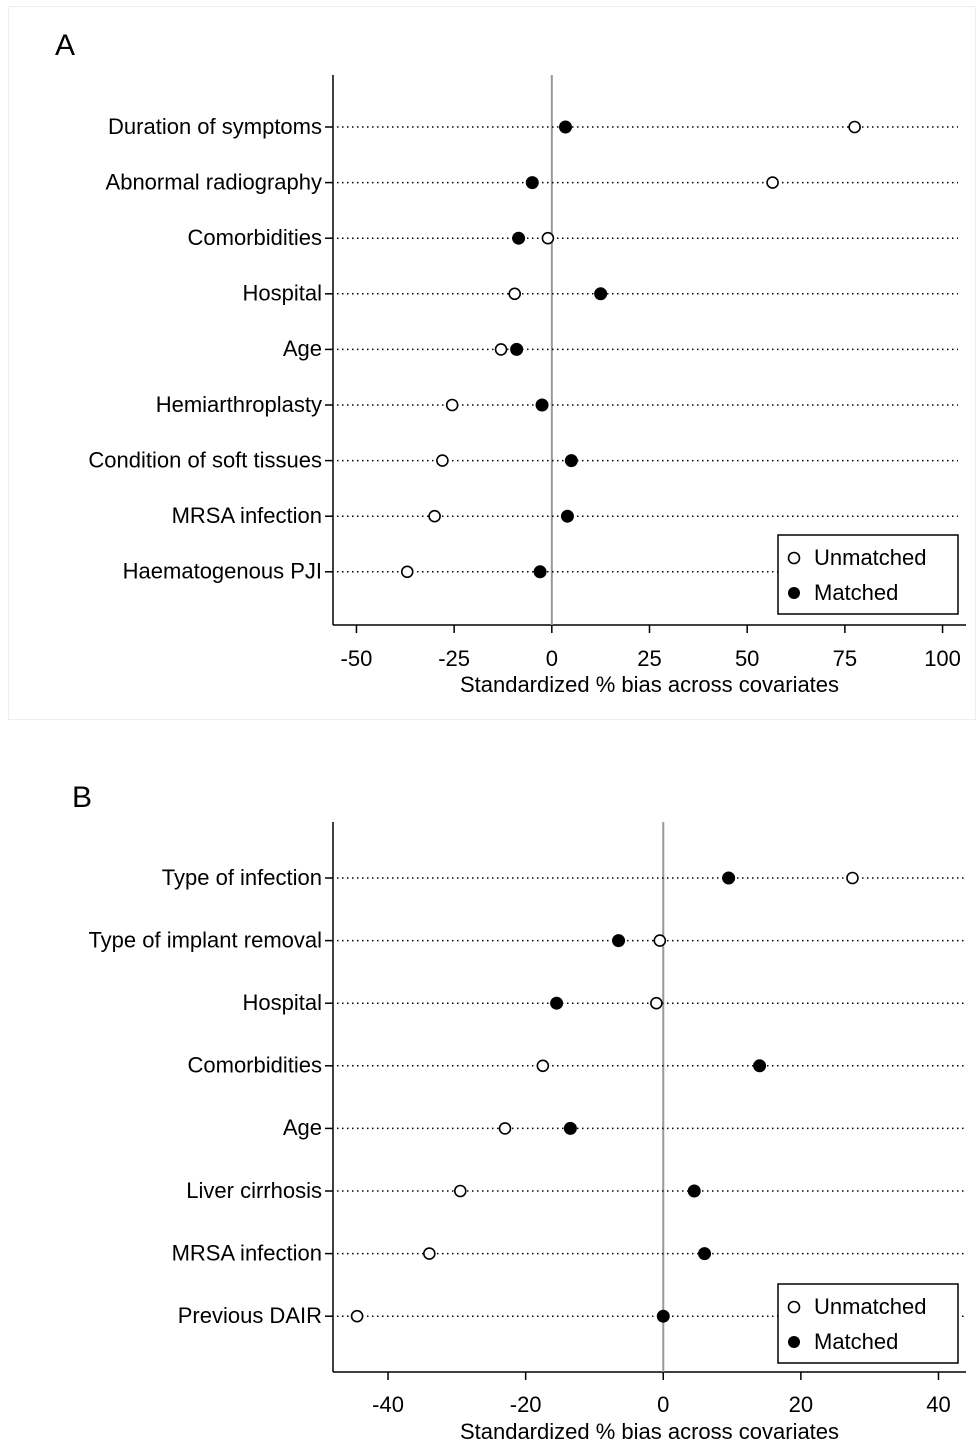 The height and width of the screenshot is (1440, 978). I want to click on y-category-label: Duration of symptoms, so click(215, 126).